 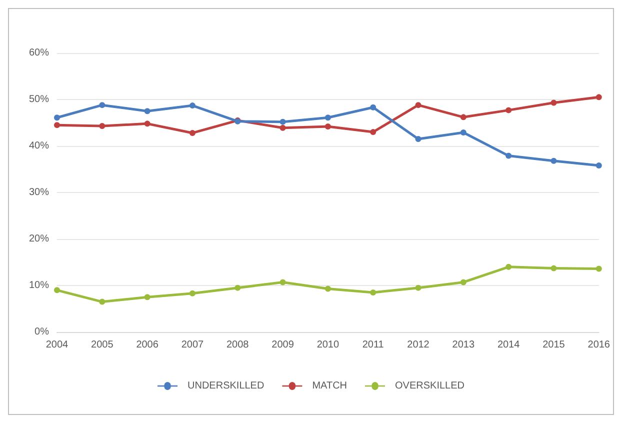 I want to click on x-tick-label: 2004, so click(x=57, y=345).